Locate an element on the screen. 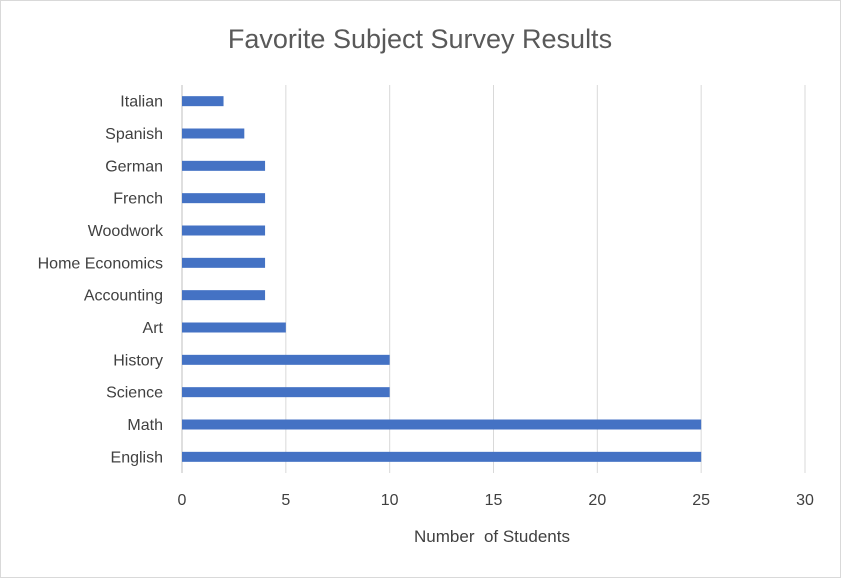 This screenshot has height=578, width=841. bar-math is located at coordinates (442, 424).